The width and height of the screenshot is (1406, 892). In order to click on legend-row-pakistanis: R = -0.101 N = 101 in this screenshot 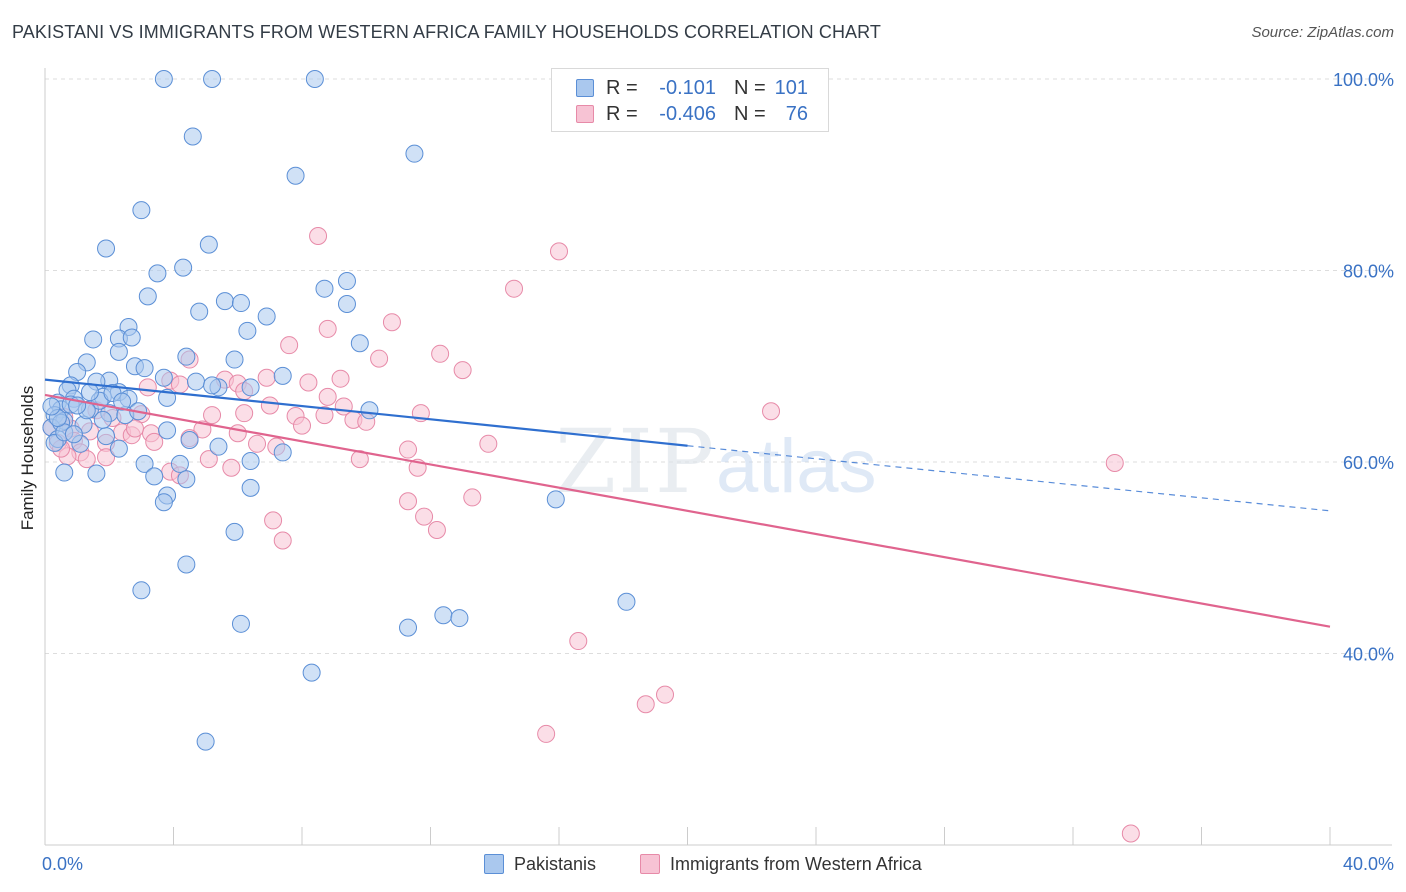, I will do `click(692, 88)`.